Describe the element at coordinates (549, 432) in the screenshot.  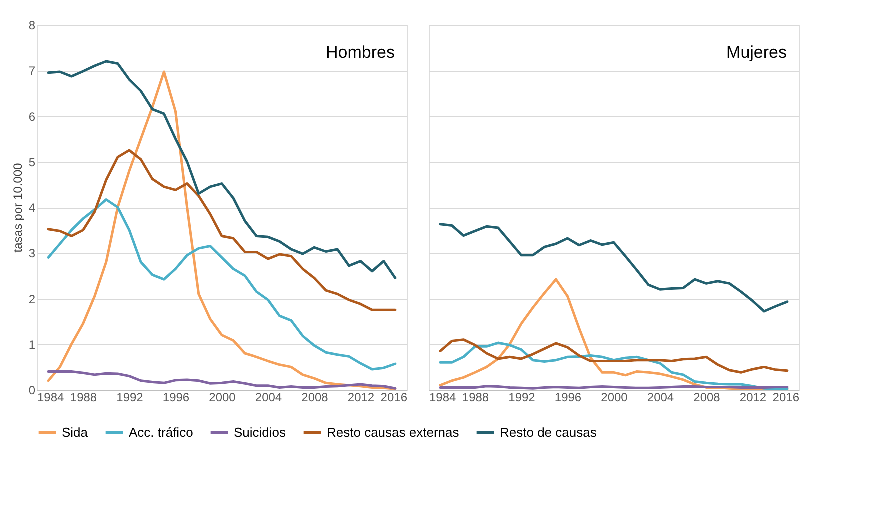
I see `legend-label: Resto de causas` at that location.